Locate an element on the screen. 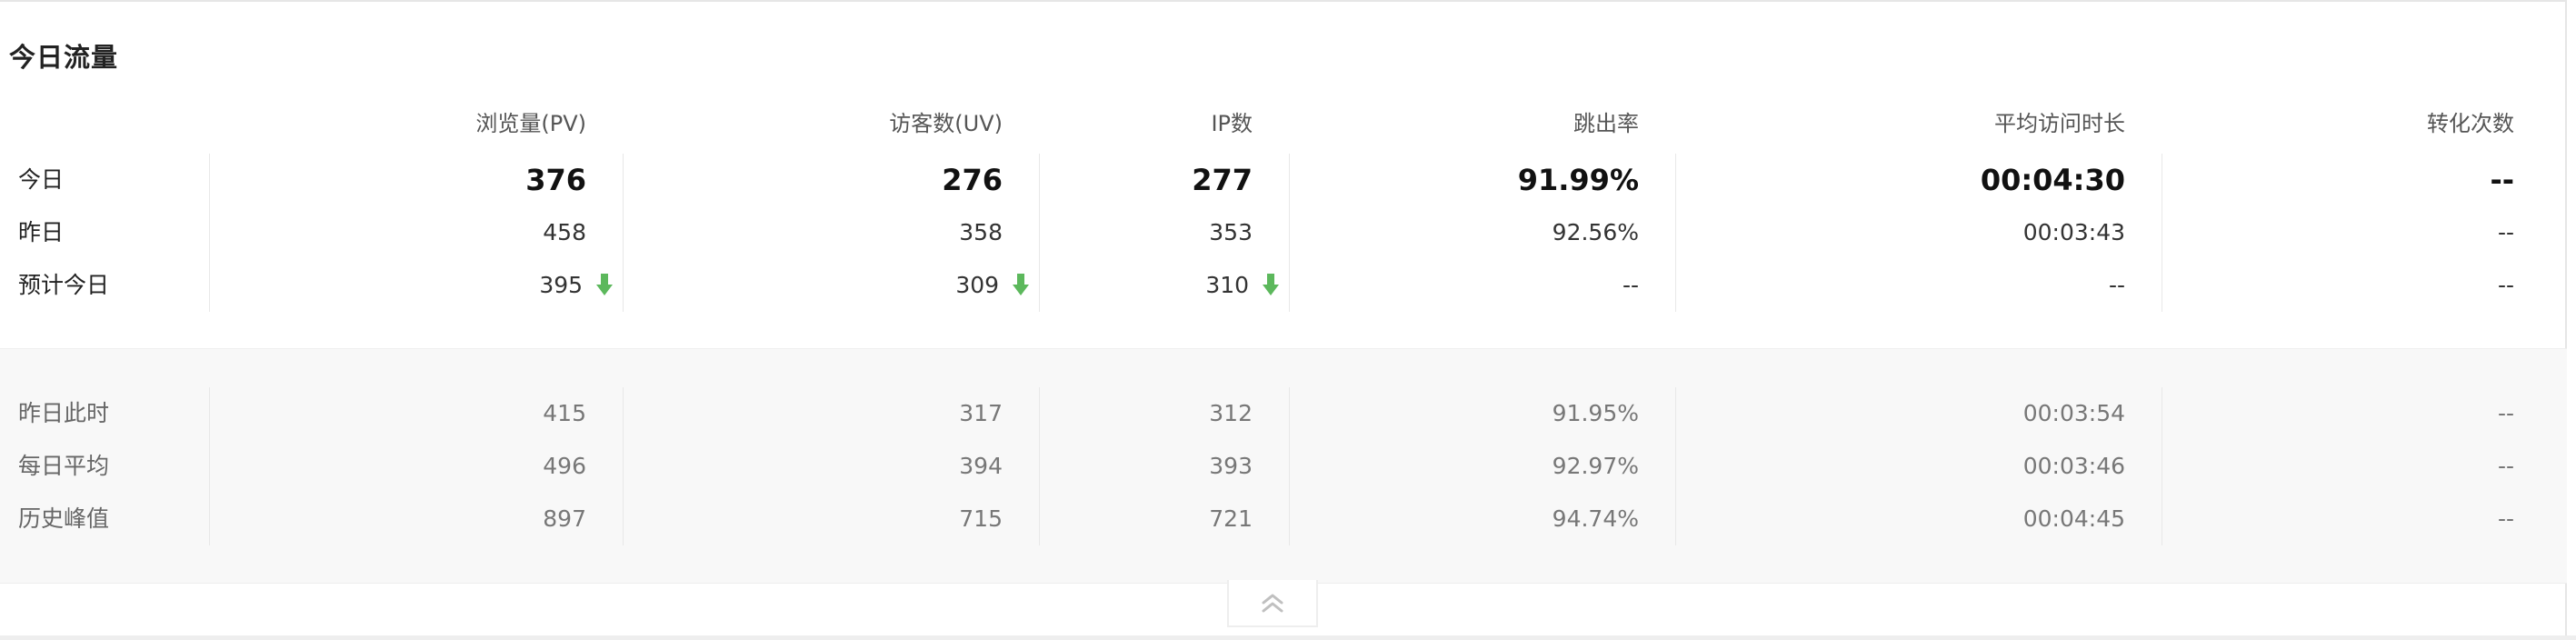 This screenshot has width=2576, height=640. row-label-yesterday: 昨日 is located at coordinates (41, 232).